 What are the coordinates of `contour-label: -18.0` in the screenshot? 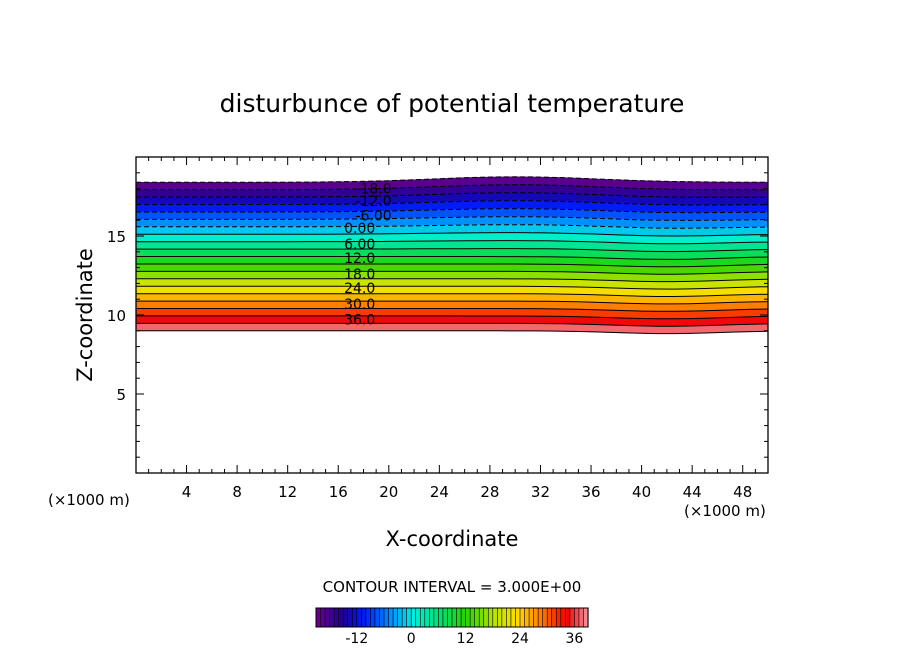 It's located at (373, 190).